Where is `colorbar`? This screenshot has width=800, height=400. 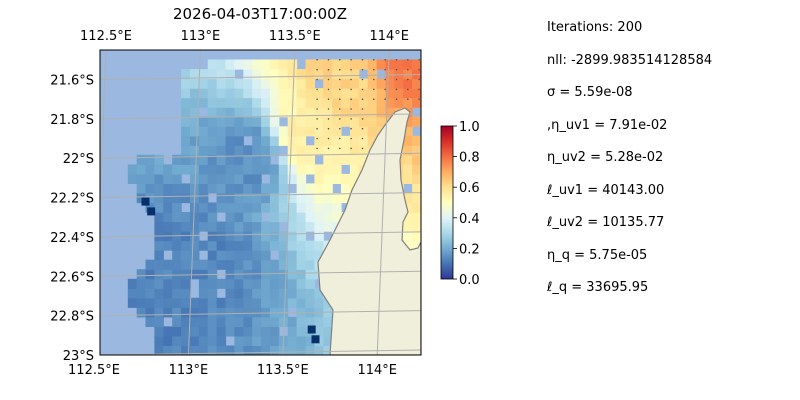
colorbar is located at coordinates (447, 202).